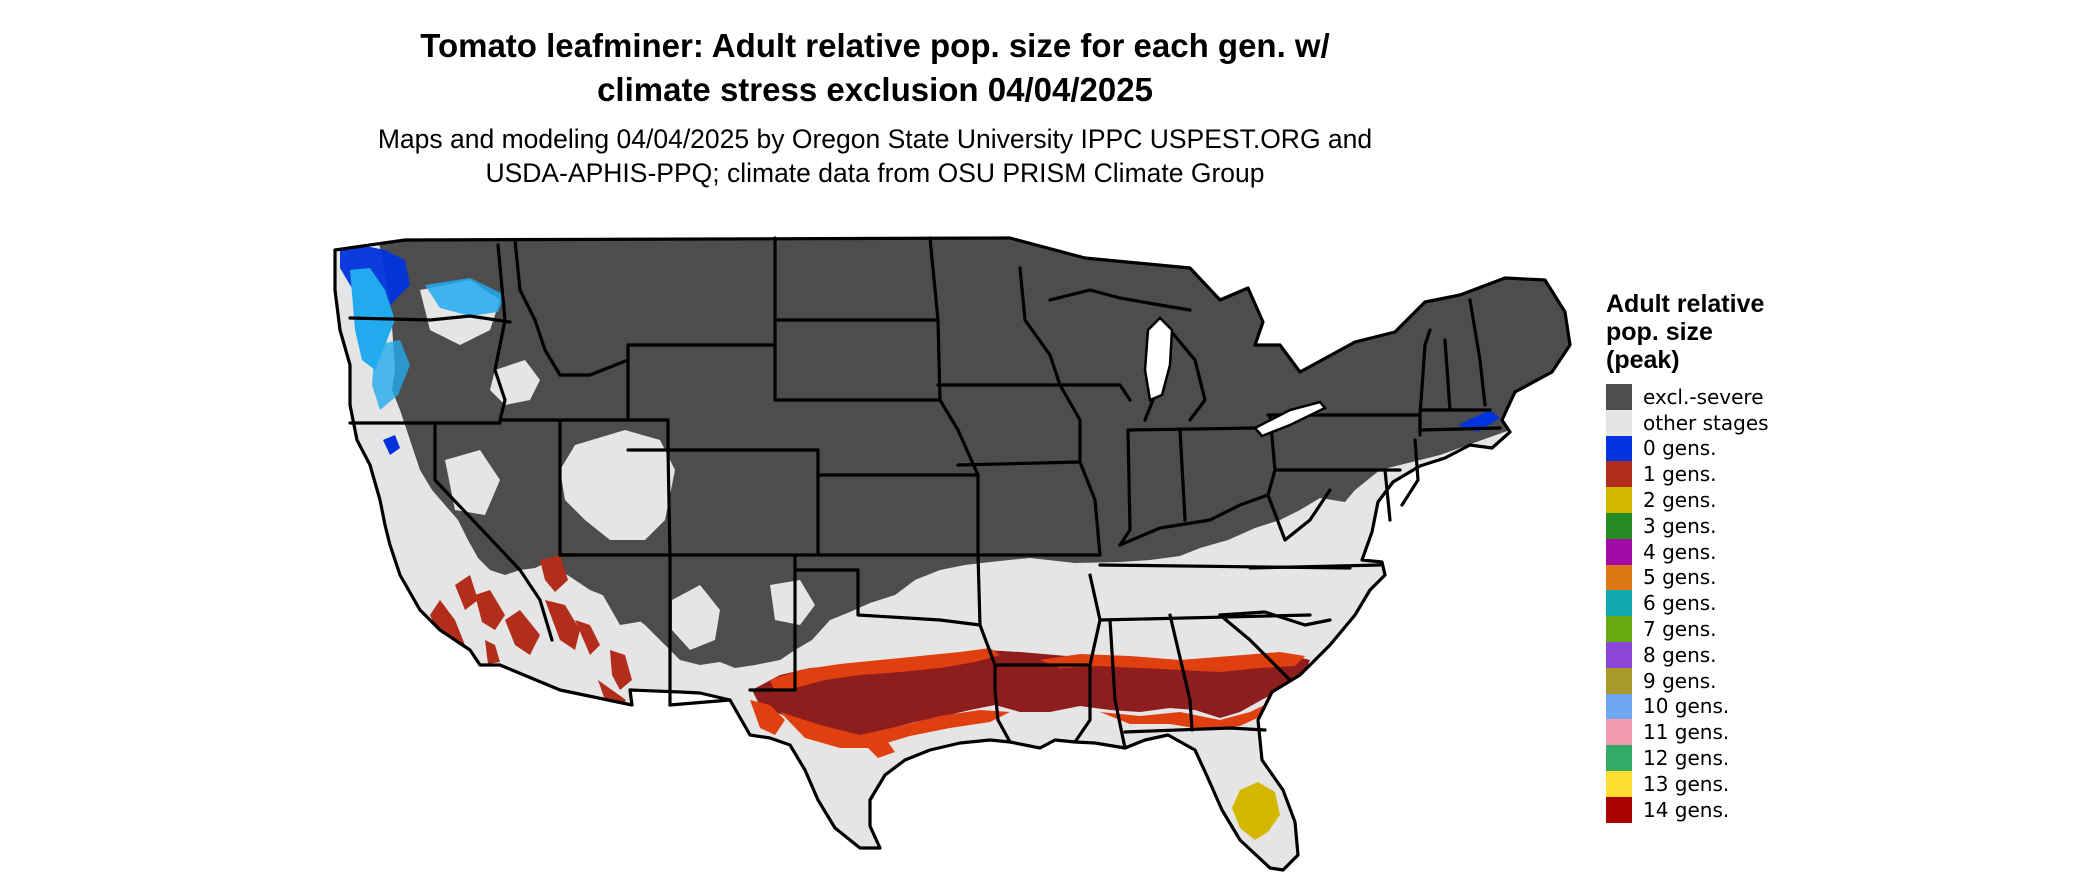  I want to click on legend-label: 10 gens., so click(1686, 706).